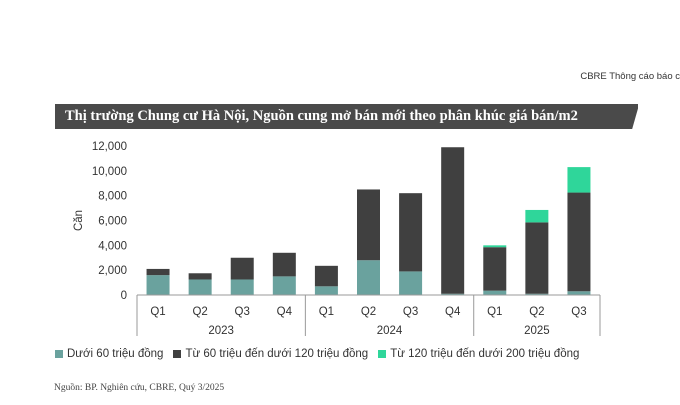  Describe the element at coordinates (382, 354) in the screenshot. I see `legend-swatch-high` at that location.